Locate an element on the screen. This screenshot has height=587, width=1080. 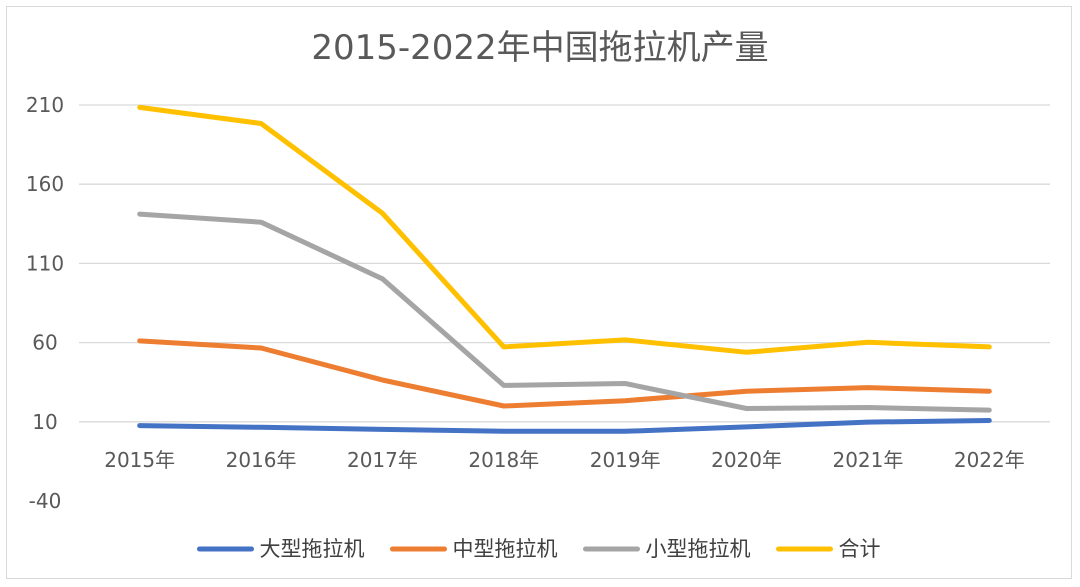
x-tick-label: 2019年 is located at coordinates (625, 460).